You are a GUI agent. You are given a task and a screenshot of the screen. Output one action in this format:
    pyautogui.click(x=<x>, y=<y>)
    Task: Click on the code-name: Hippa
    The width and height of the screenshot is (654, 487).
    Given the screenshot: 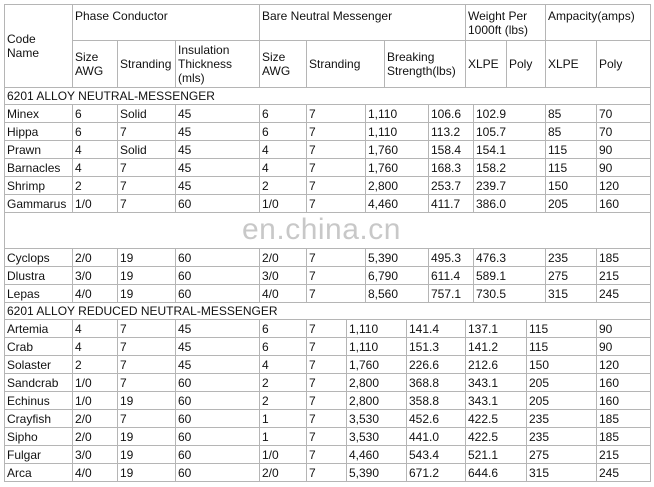 What is the action you would take?
    pyautogui.click(x=38, y=131)
    